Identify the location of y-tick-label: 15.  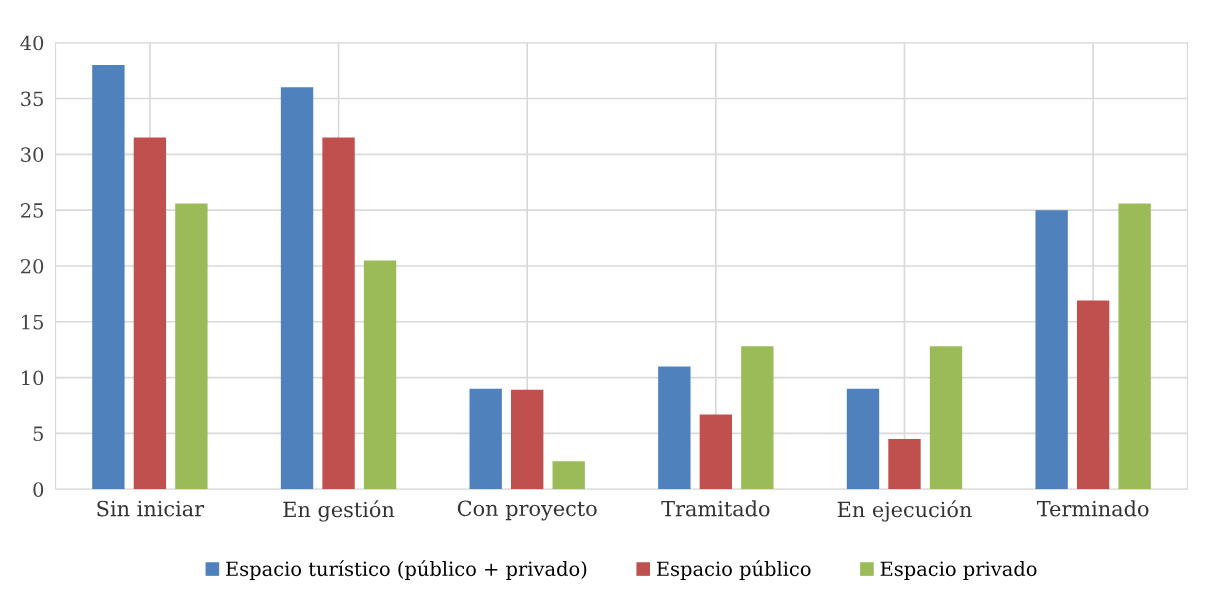
(32, 322).